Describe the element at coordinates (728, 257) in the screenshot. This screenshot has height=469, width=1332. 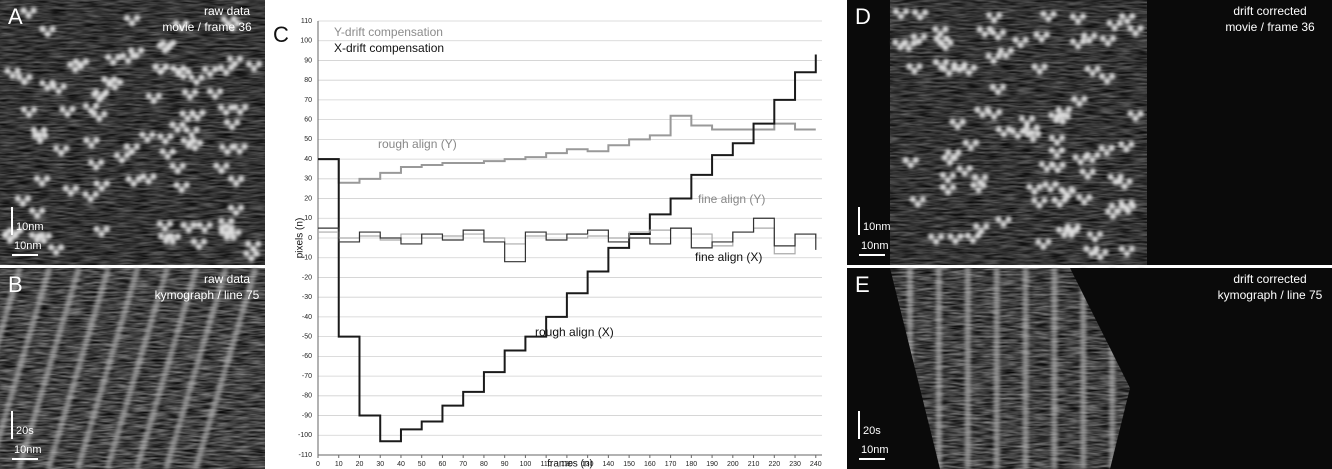
I see `series-label: fine align (X)` at that location.